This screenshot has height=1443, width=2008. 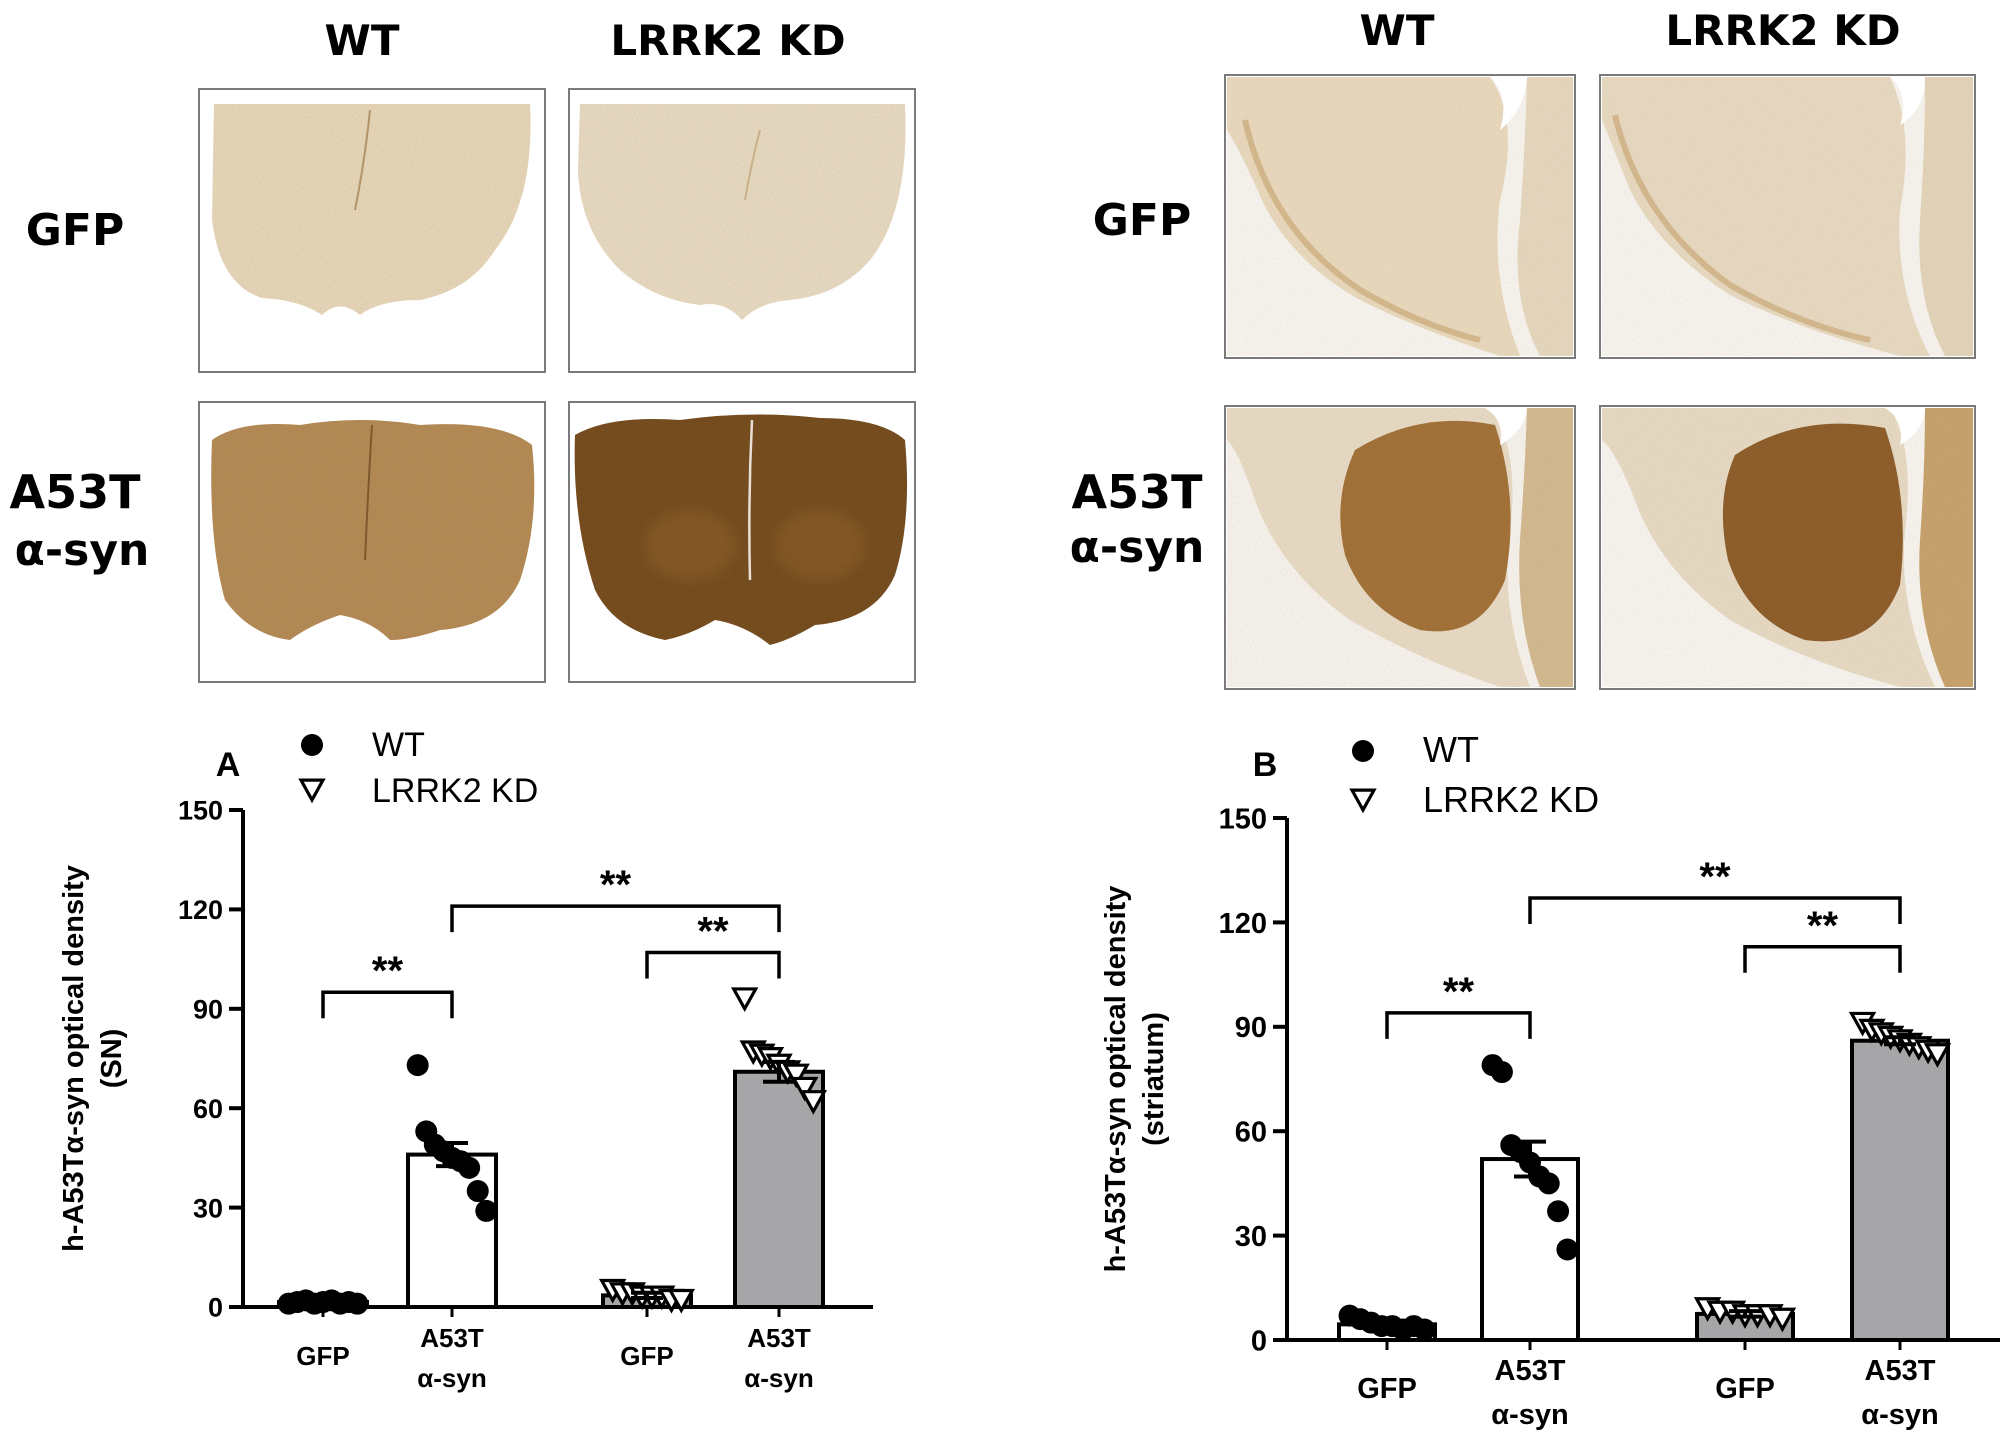 I want to click on row-label-asyn-sn: α-syn, so click(x=82, y=550).